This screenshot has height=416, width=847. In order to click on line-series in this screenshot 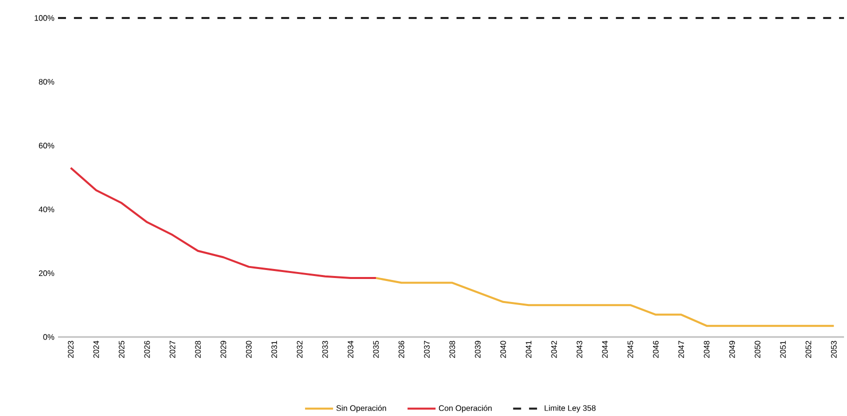, I will do `click(223, 222)`.